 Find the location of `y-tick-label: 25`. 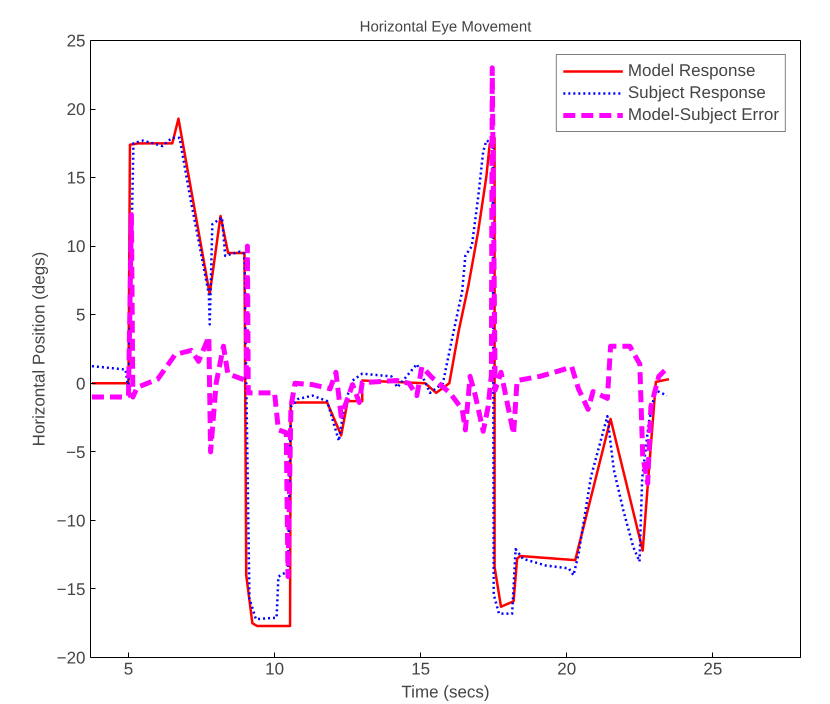

y-tick-label: 25 is located at coordinates (76, 41).